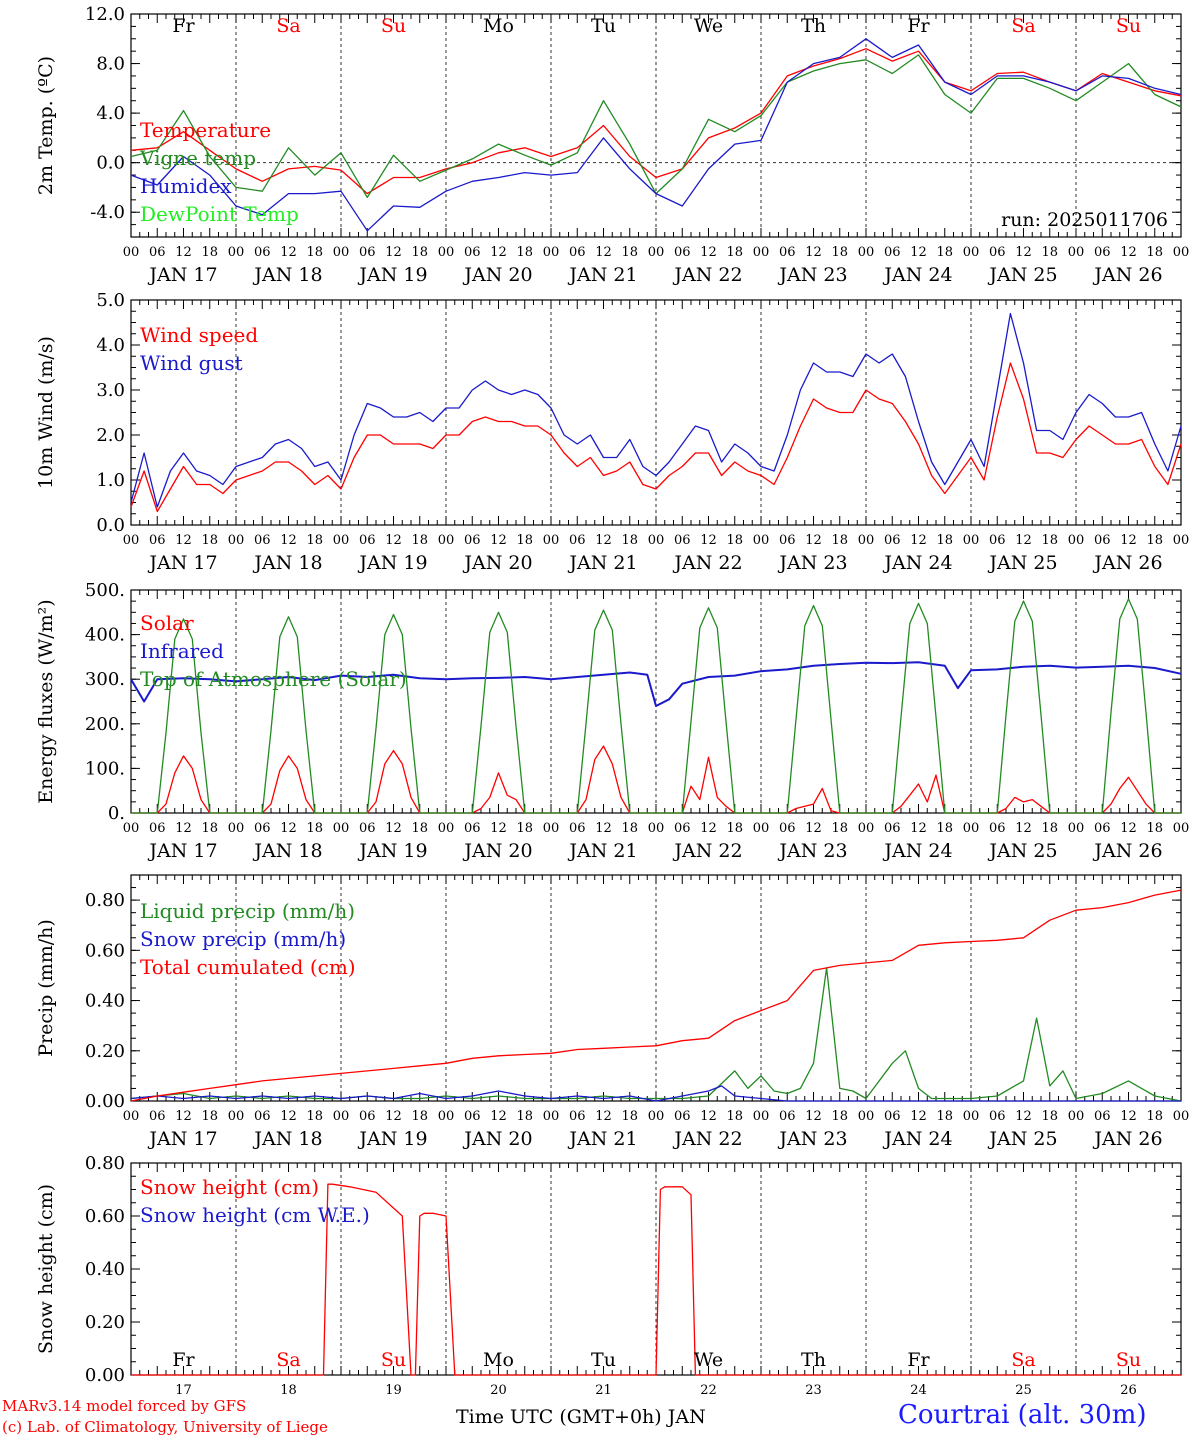 This screenshot has height=1440, width=1194. Describe the element at coordinates (708, 1390) in the screenshot. I see `day-number-label: 22` at that location.